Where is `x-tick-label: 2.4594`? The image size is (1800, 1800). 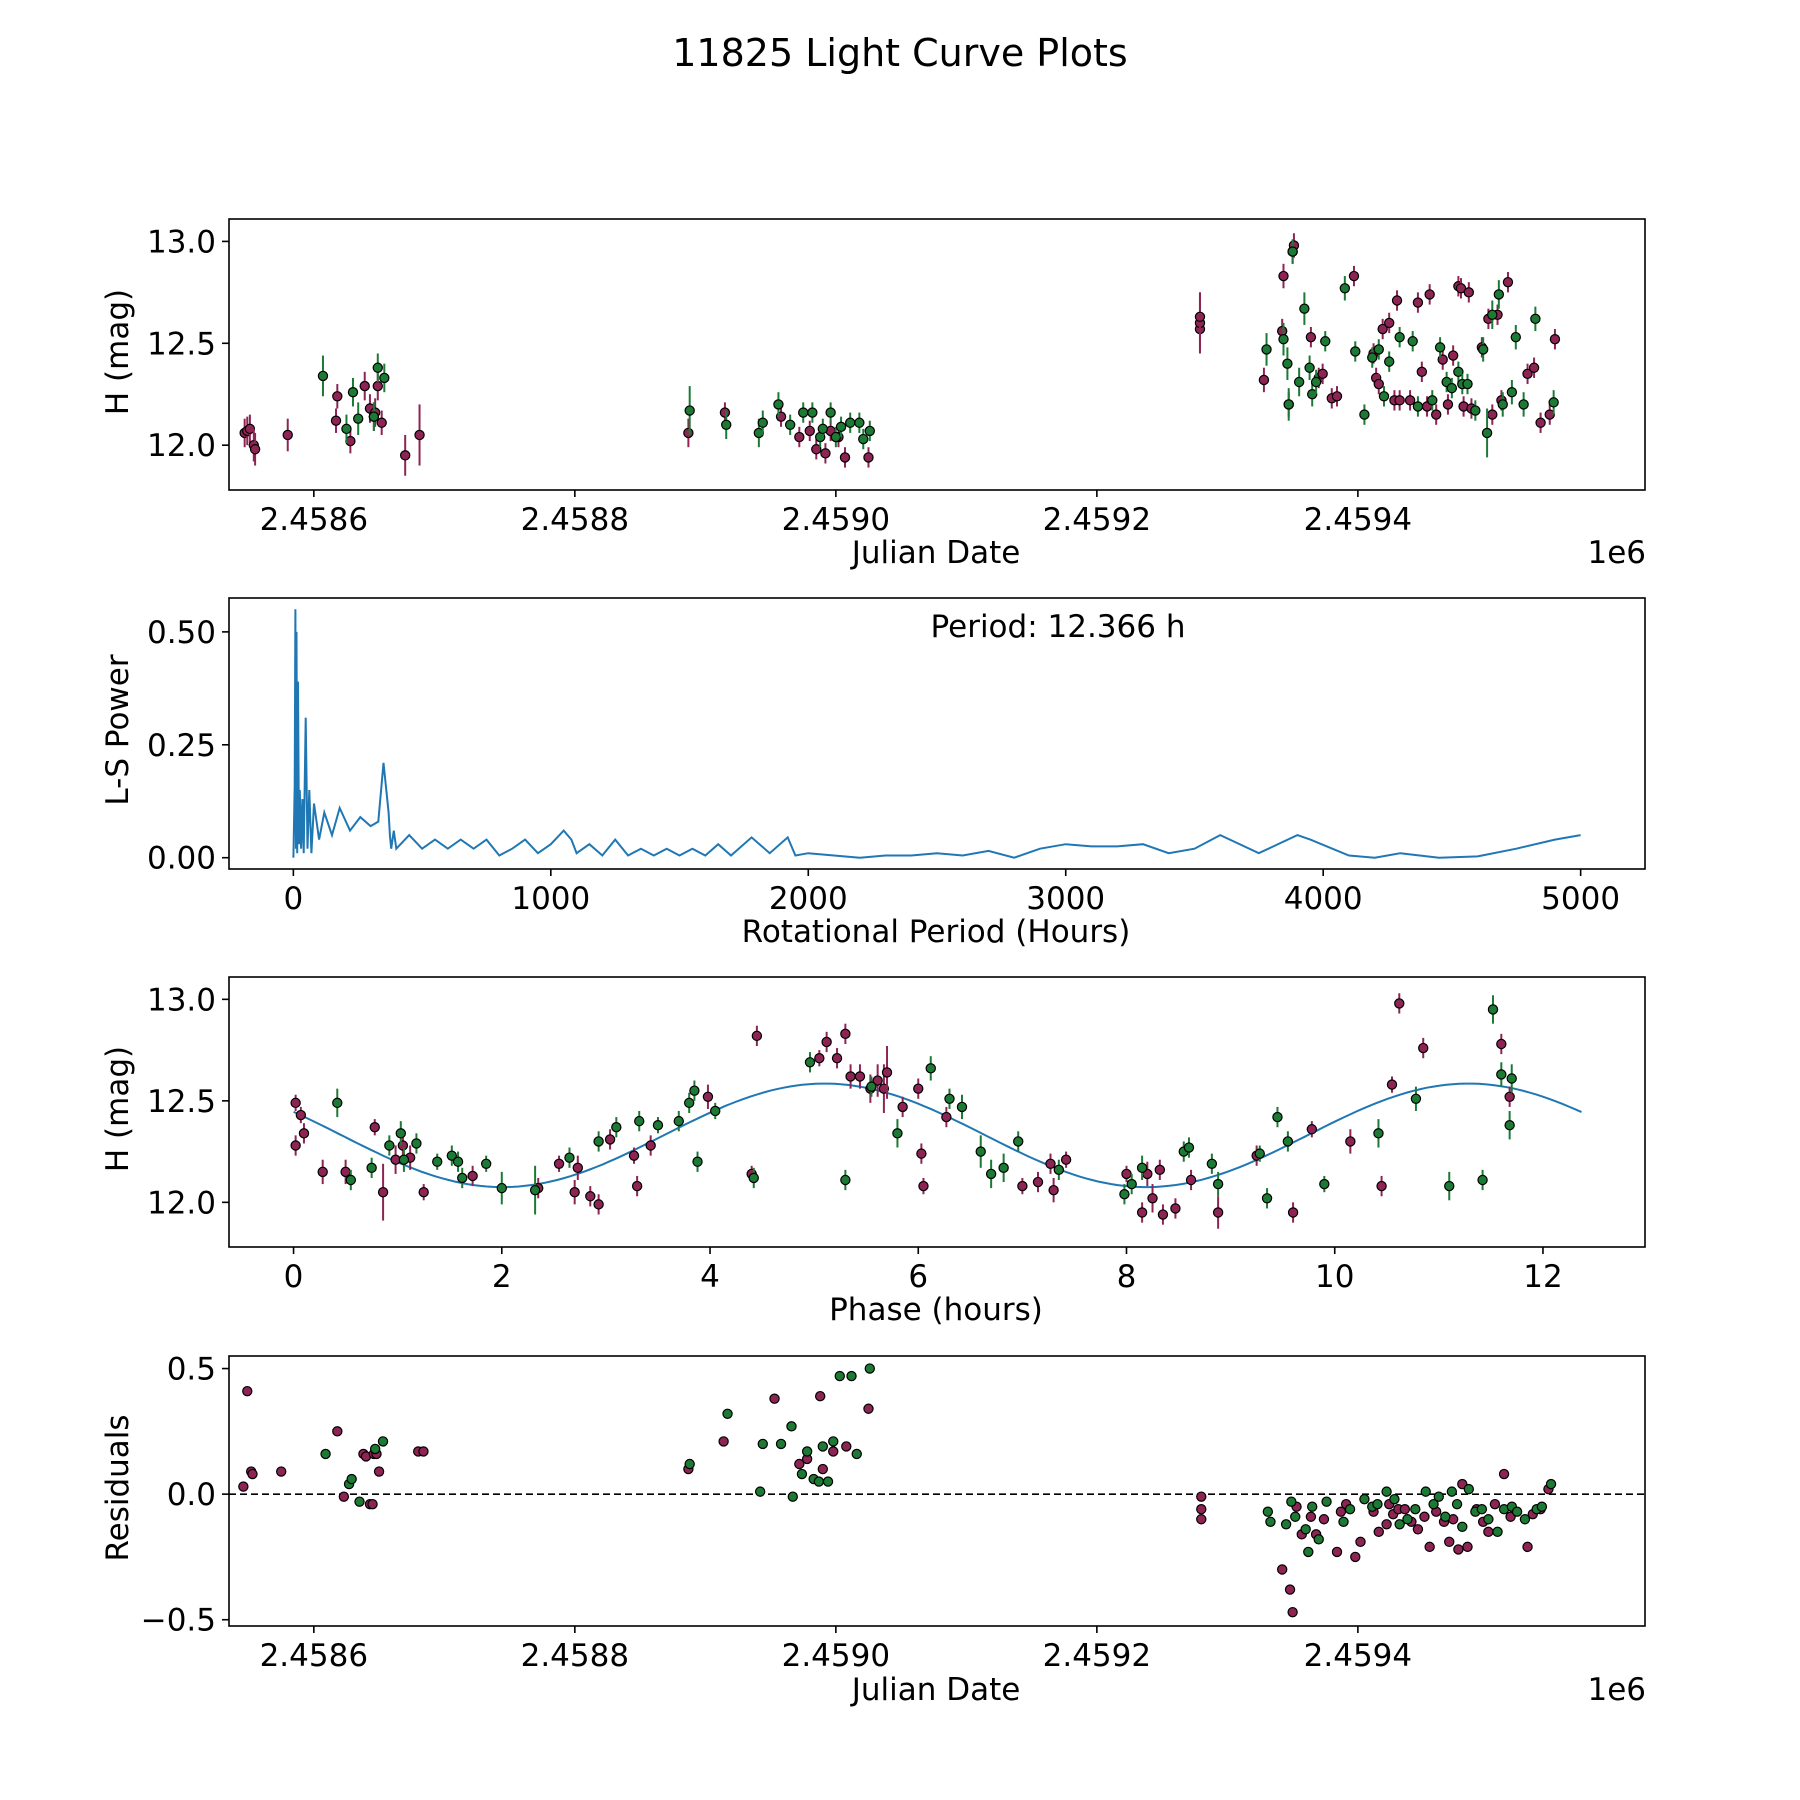 x-tick-label: 2.4594 is located at coordinates (1358, 1656).